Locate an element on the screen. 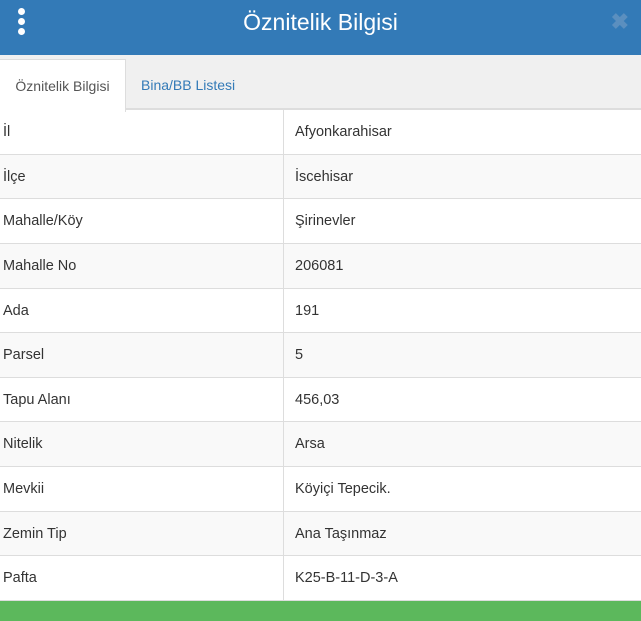 Image resolution: width=641 pixels, height=621 pixels. attribute-key: Parsel is located at coordinates (142, 355).